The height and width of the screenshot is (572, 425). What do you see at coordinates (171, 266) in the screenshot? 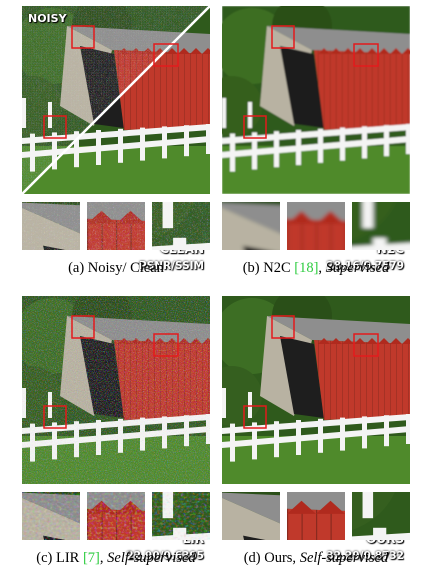
I see `metric-label: PSNR/SSIM` at bounding box center [171, 266].